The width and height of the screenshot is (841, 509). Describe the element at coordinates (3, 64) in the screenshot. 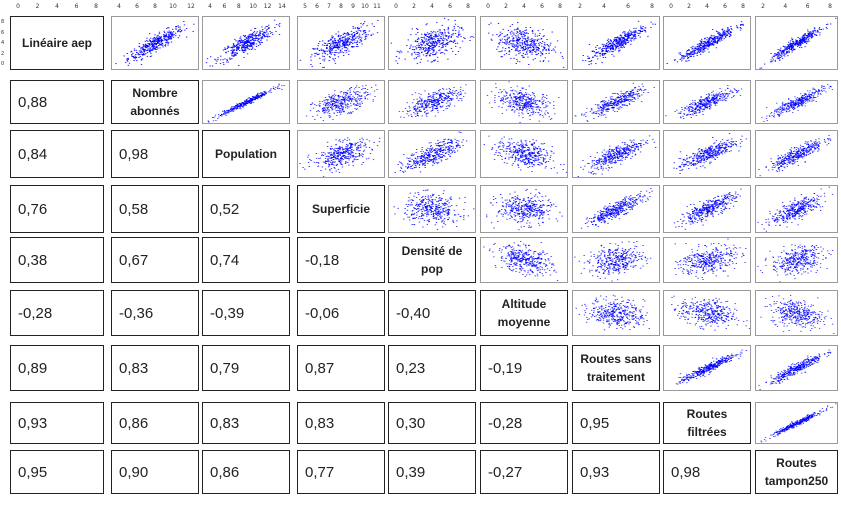

I see `tick-label: 0` at that location.